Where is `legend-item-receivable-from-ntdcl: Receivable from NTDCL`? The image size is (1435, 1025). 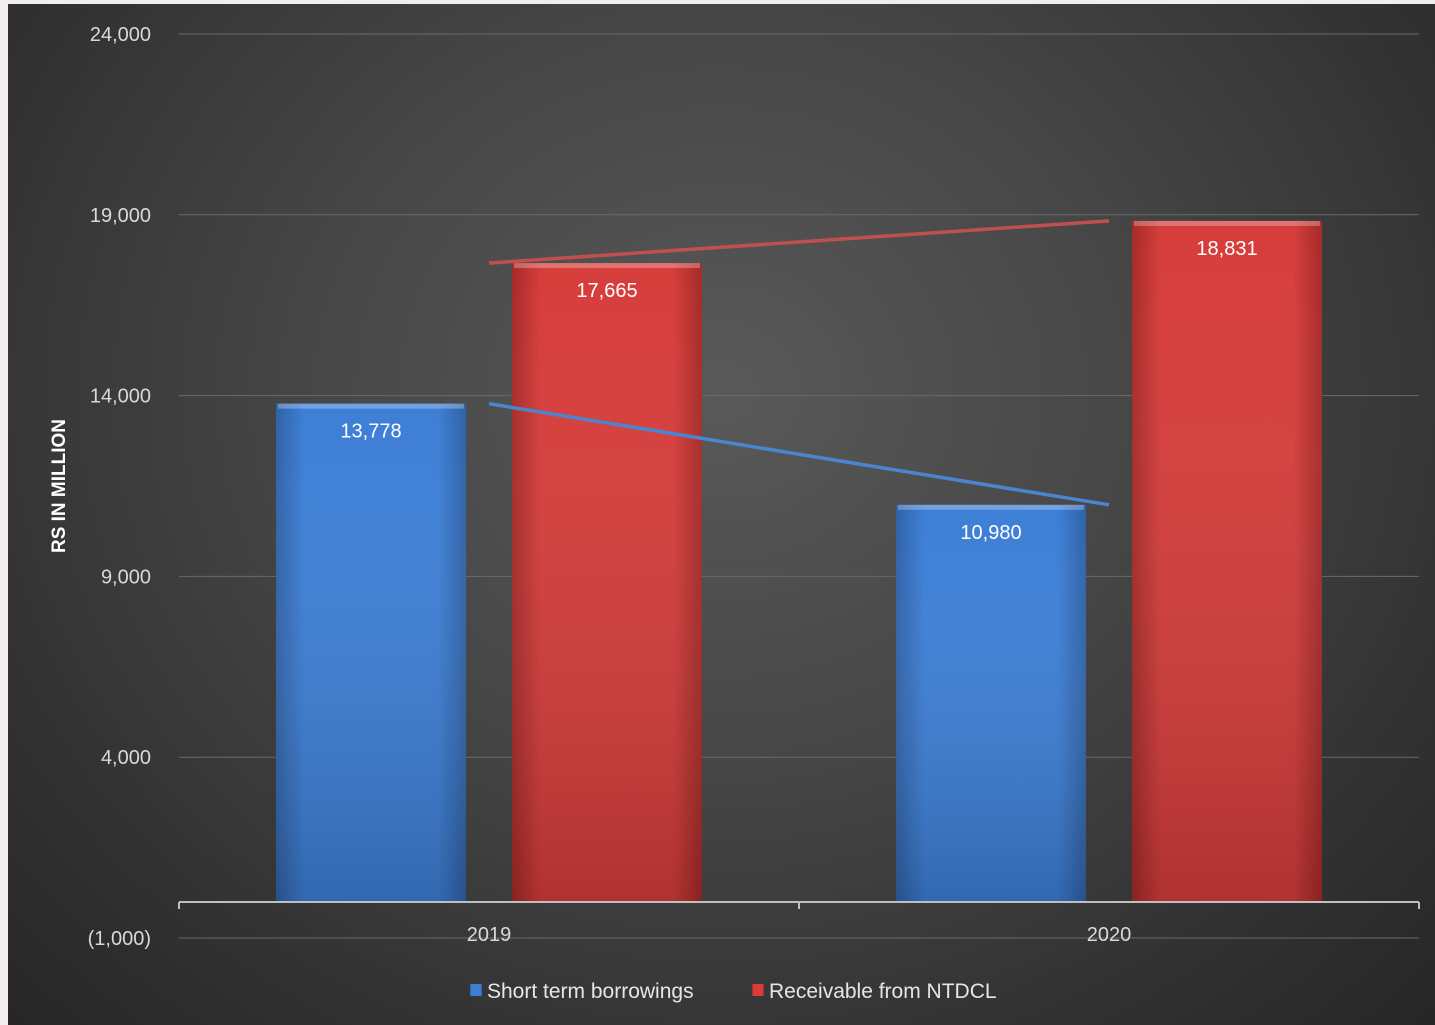 legend-item-receivable-from-ntdcl: Receivable from NTDCL is located at coordinates (874, 991).